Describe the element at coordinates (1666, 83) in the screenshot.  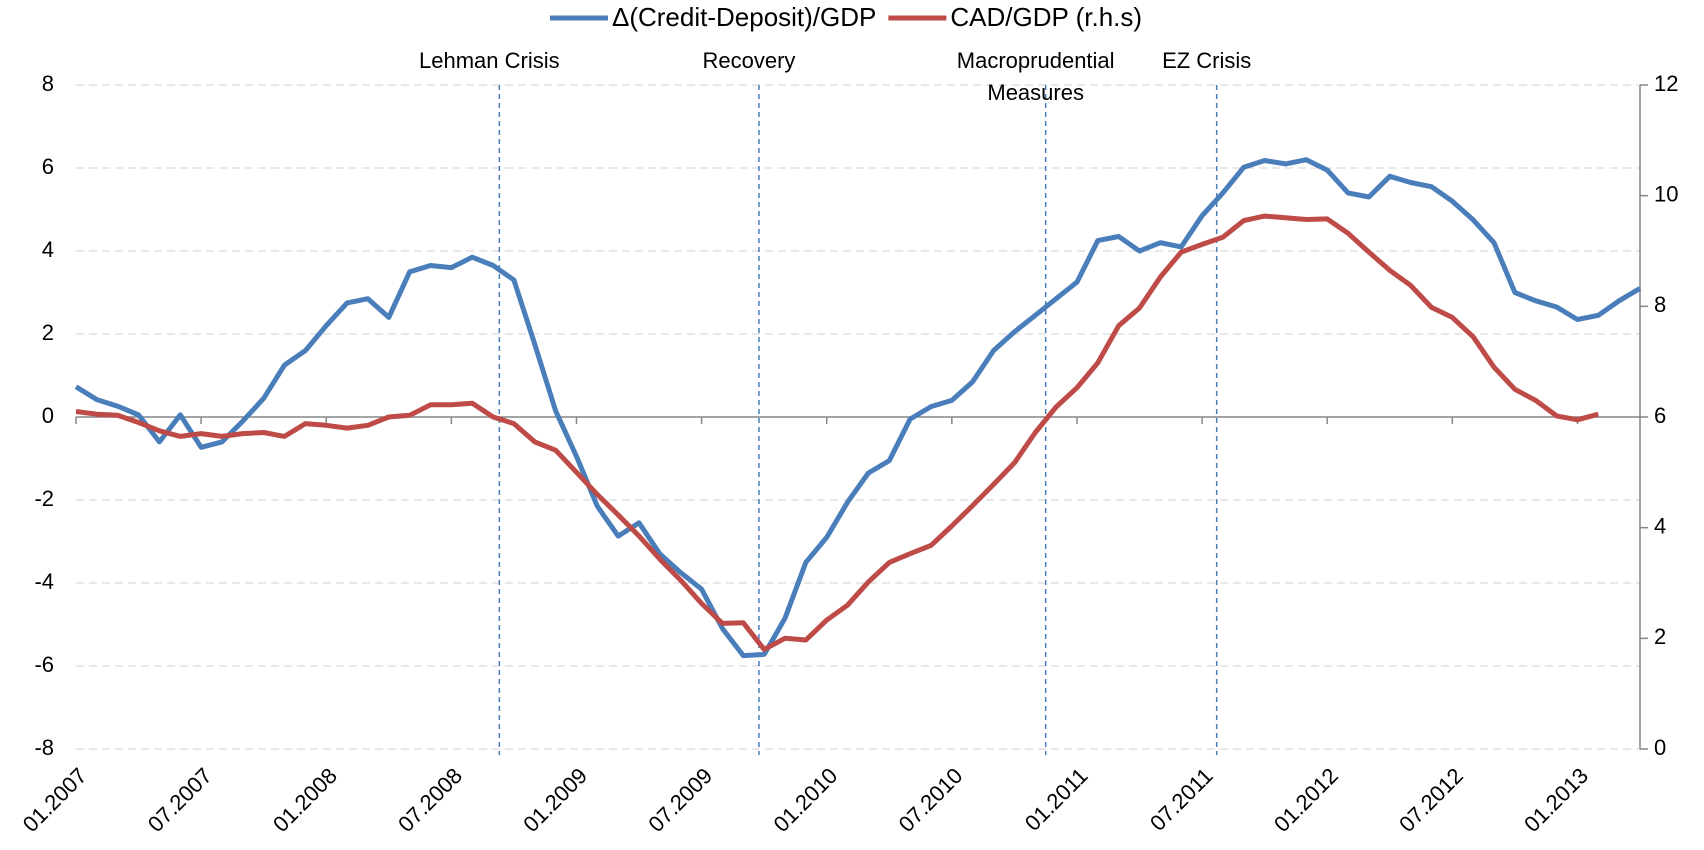
I see `y2-tick-label: 12` at that location.